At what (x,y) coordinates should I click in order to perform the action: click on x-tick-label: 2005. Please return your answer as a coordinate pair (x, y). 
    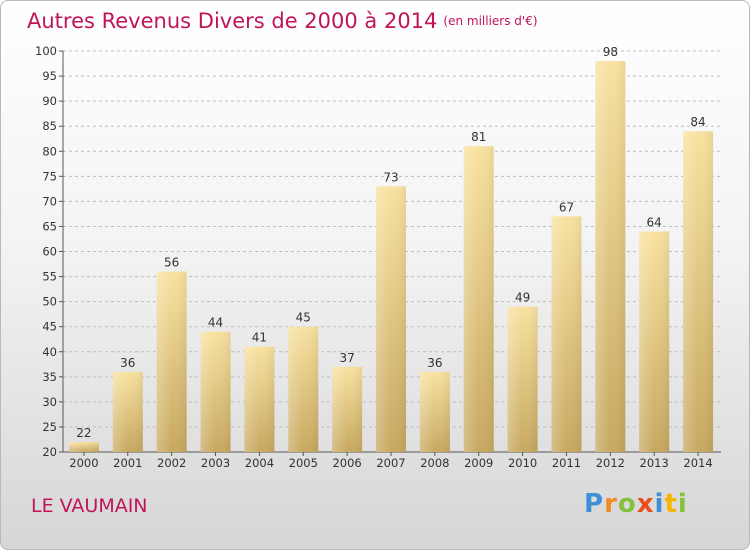
    Looking at the image, I should click on (303, 463).